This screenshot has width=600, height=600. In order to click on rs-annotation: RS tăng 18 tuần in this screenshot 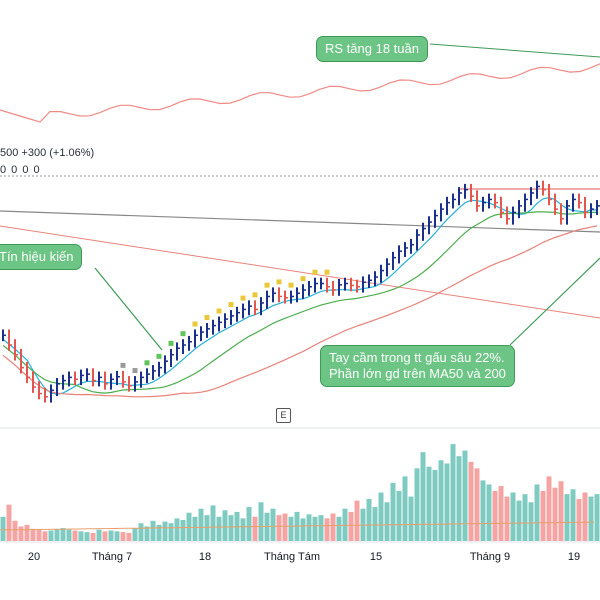, I will do `click(372, 49)`.